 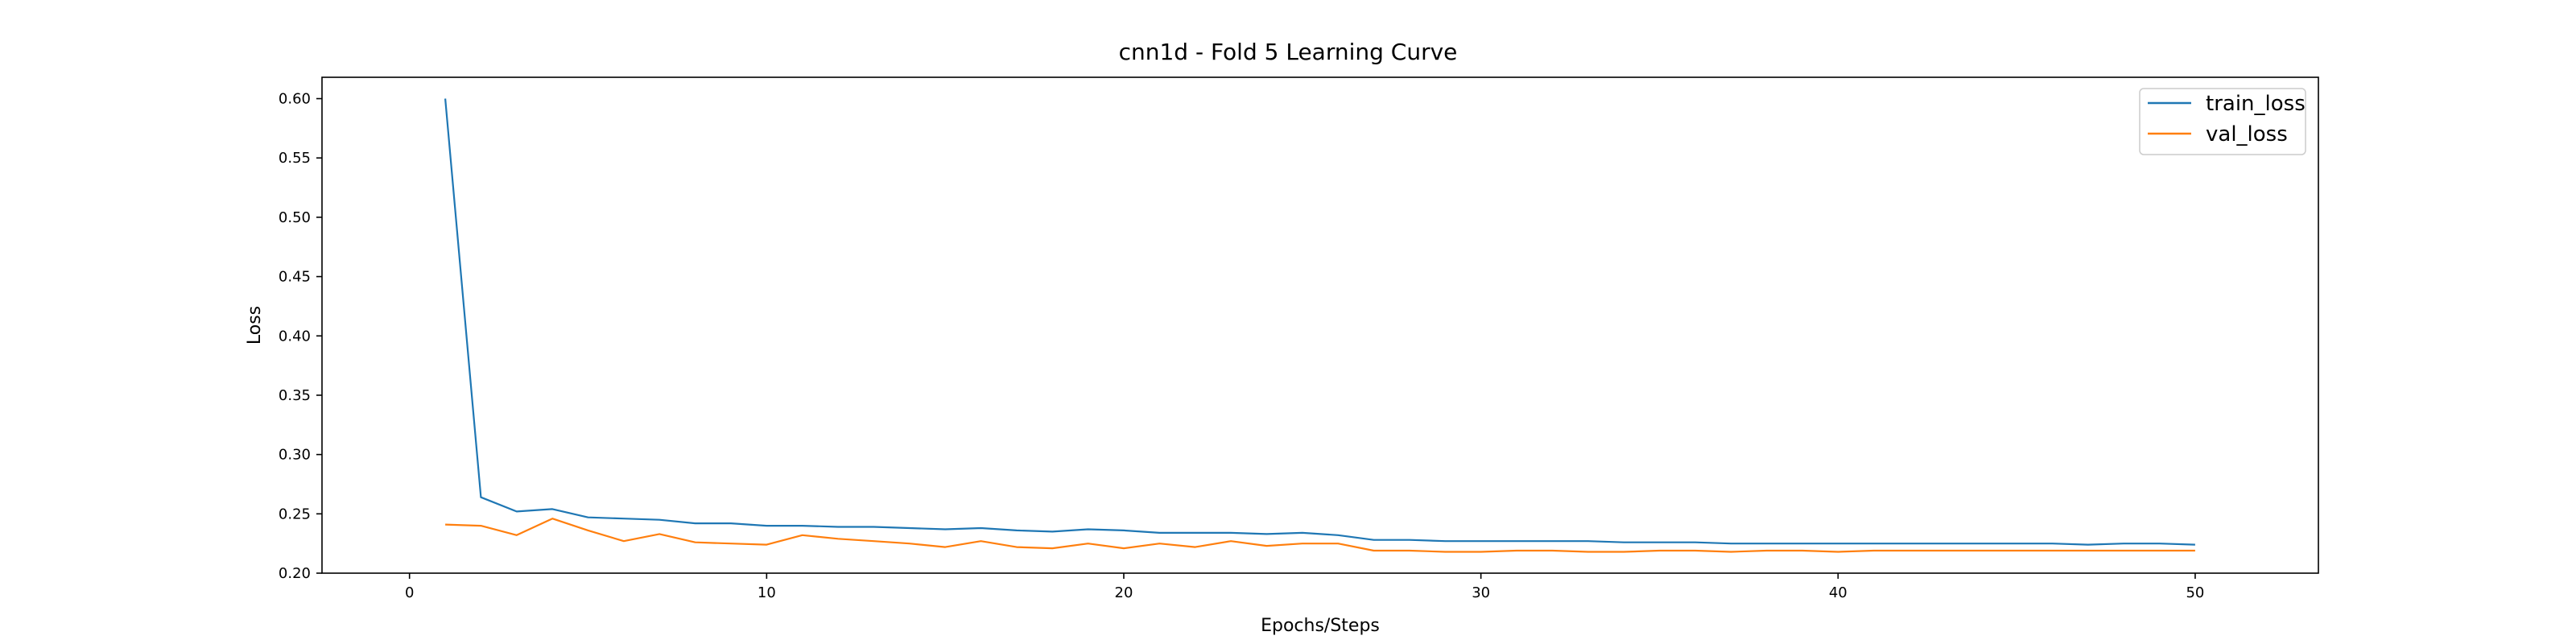 I want to click on y-axis-label: Loss, so click(x=255, y=325).